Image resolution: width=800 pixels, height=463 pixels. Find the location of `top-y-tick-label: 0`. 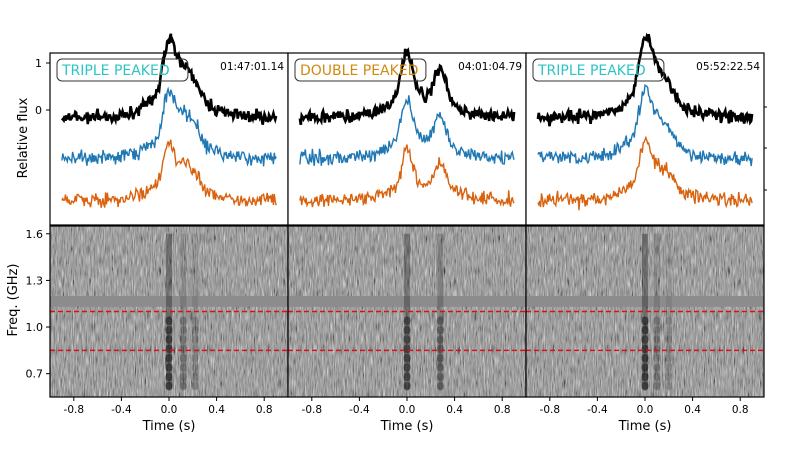

top-y-tick-label: 0 is located at coordinates (38, 110).